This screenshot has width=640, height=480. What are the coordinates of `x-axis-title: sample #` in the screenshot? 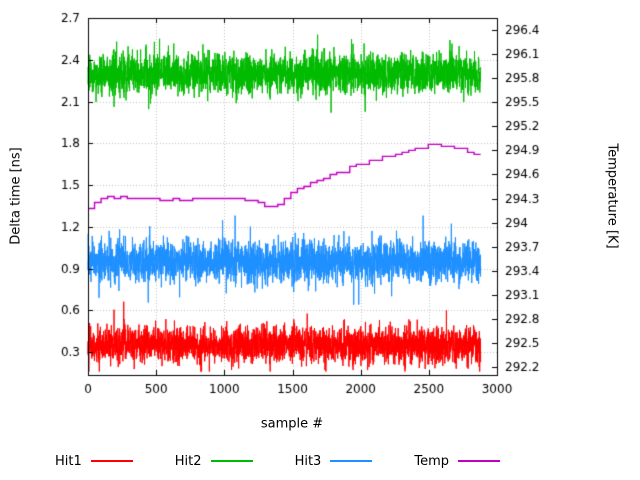 It's located at (292, 424).